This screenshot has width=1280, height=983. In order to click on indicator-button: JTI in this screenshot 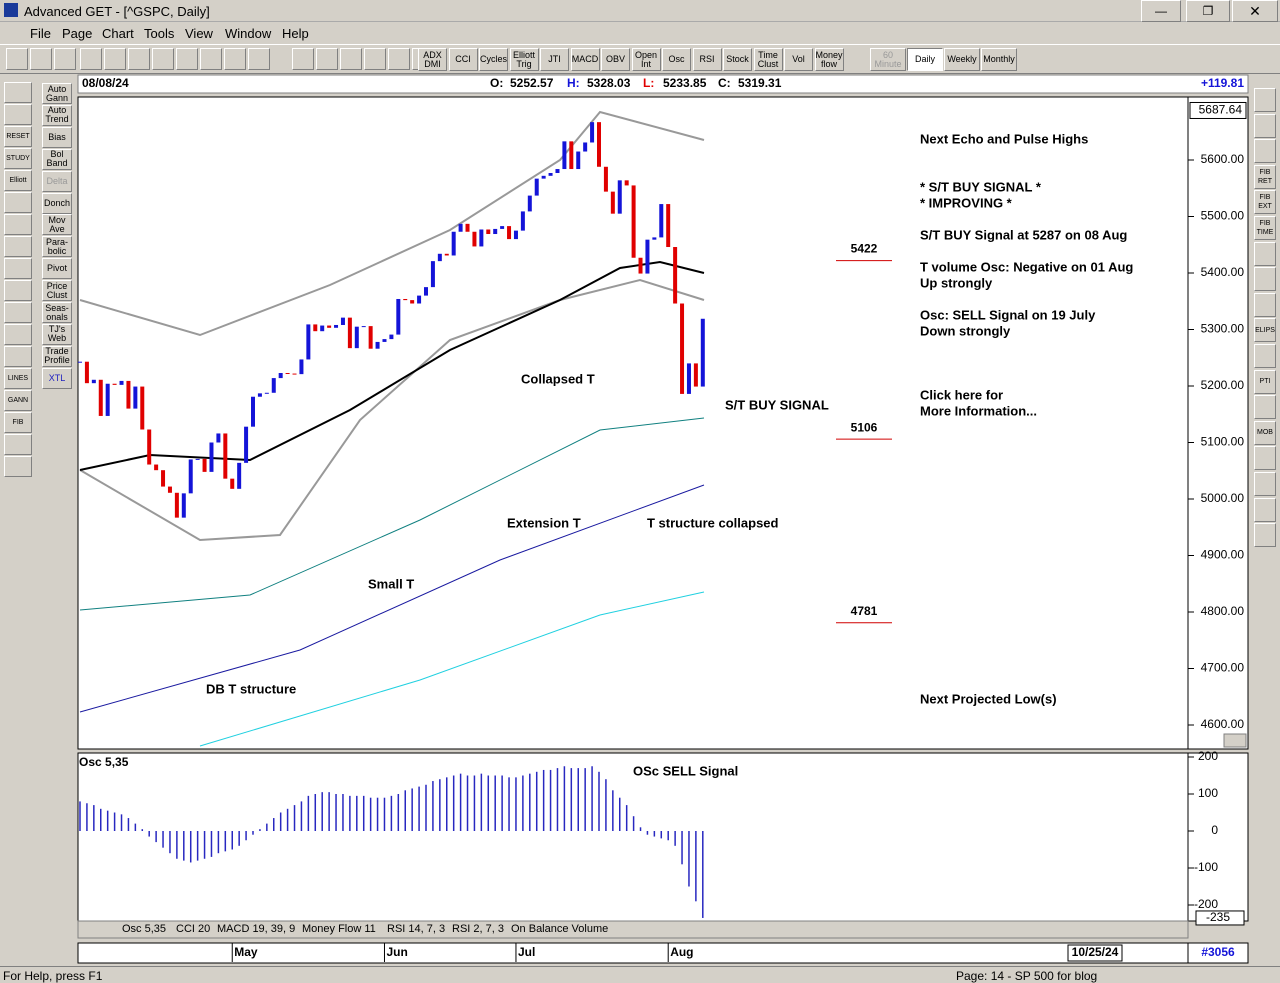, I will do `click(554, 59)`.